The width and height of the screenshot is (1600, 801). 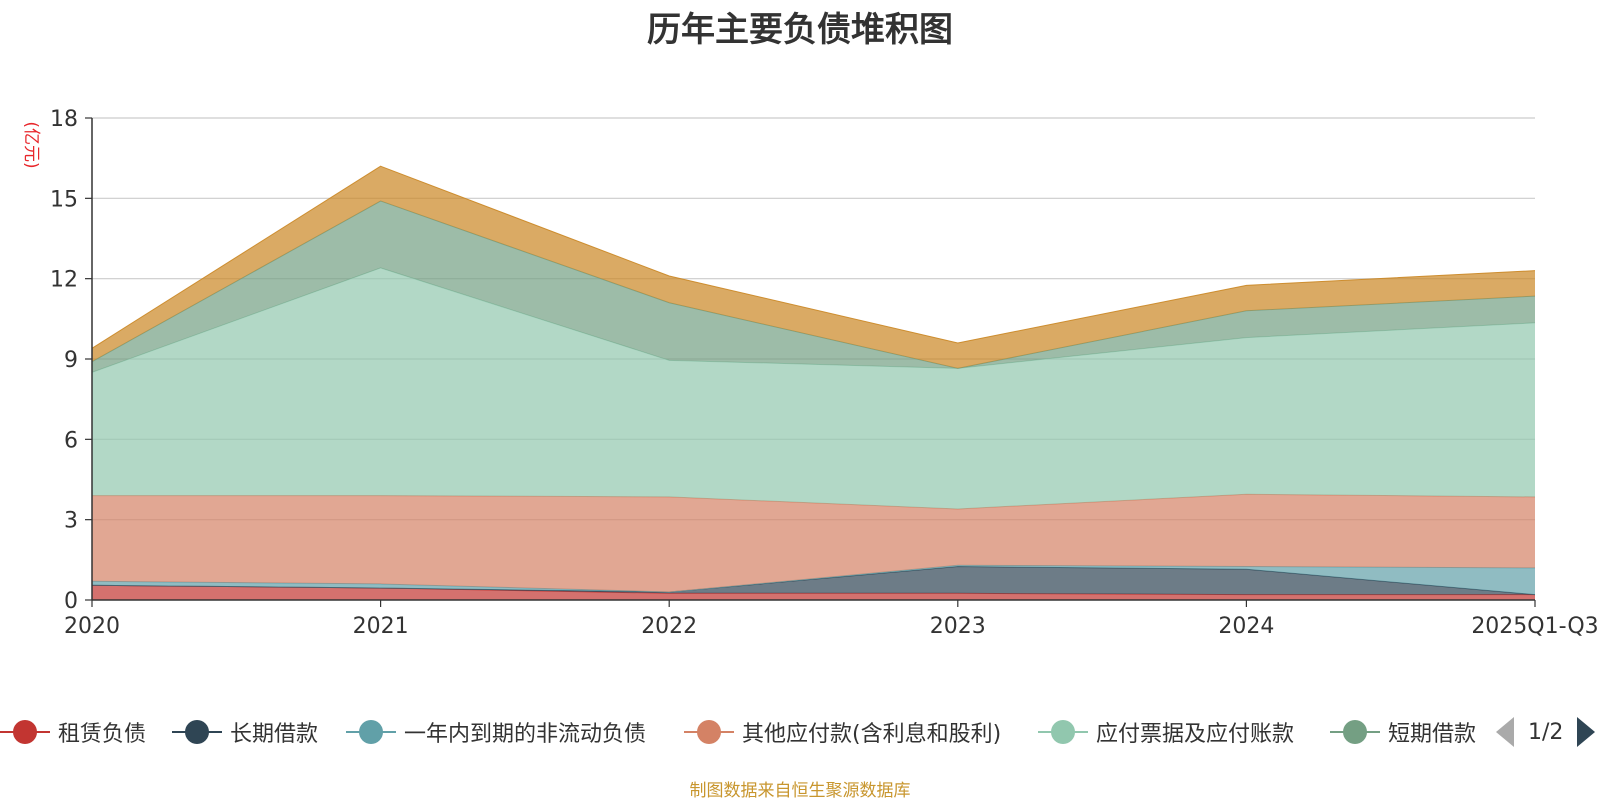 I want to click on x-tick-label: 2024, so click(x=1246, y=626).